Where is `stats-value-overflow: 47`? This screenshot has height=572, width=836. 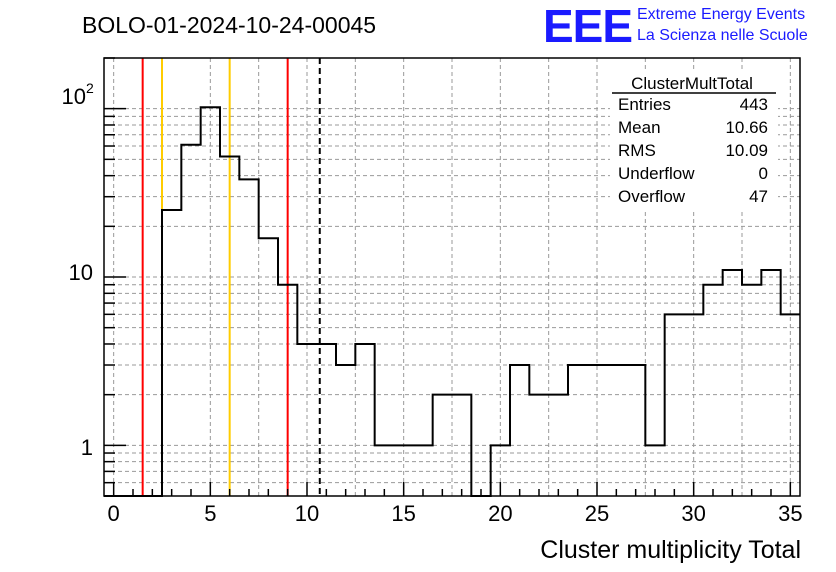 stats-value-overflow: 47 is located at coordinates (758, 196).